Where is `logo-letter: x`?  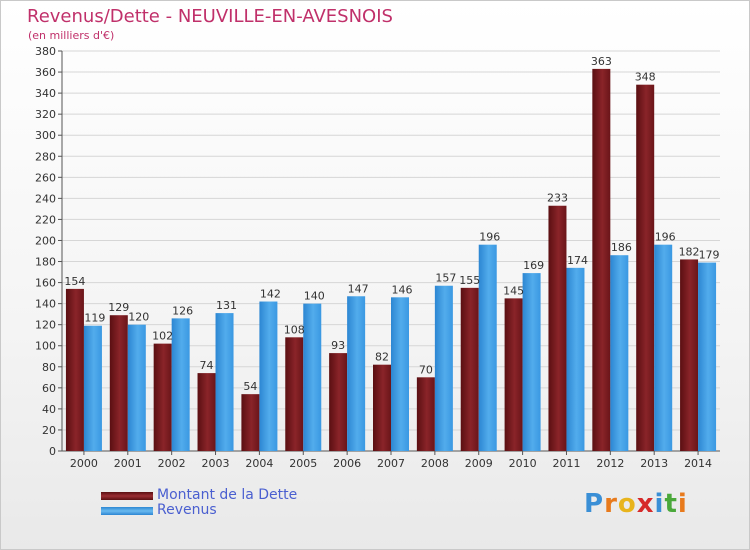 logo-letter: x is located at coordinates (645, 504).